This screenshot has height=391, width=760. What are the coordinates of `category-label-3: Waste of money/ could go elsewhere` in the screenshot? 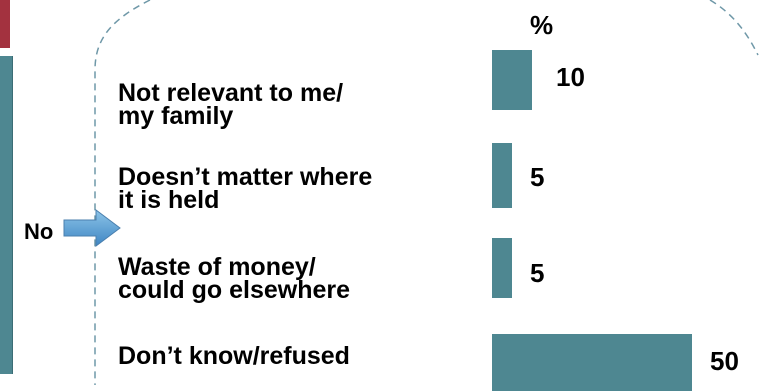 It's located at (234, 278).